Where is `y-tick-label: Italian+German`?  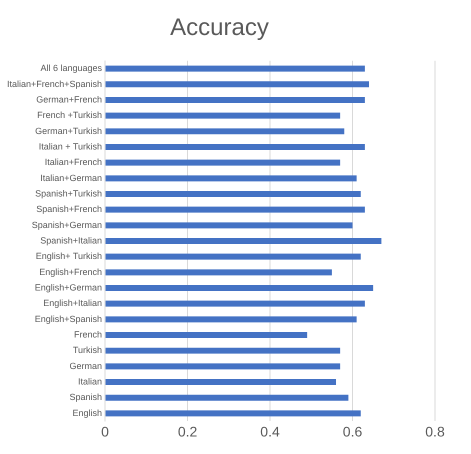
y-tick-label: Italian+German is located at coordinates (71, 177).